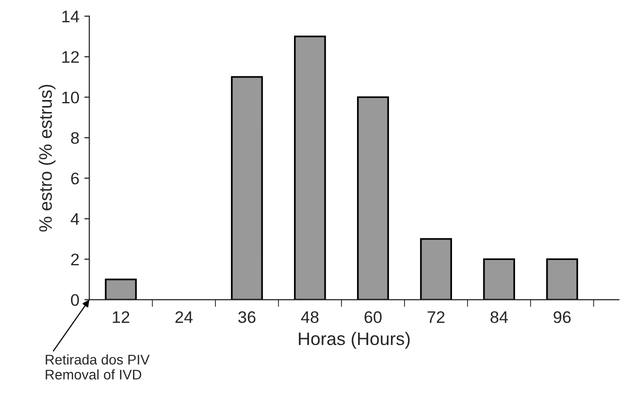 The image size is (638, 405). What do you see at coordinates (74, 300) in the screenshot?
I see `y-tick-label: 0` at bounding box center [74, 300].